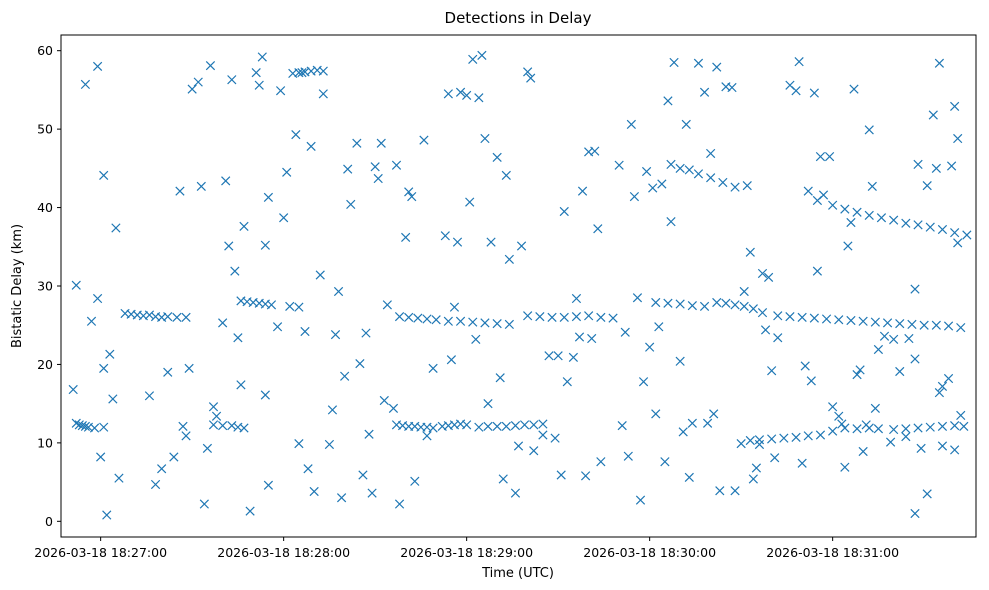 The width and height of the screenshot is (989, 590). What do you see at coordinates (45, 286) in the screenshot?
I see `y-tick-label: 30` at bounding box center [45, 286].